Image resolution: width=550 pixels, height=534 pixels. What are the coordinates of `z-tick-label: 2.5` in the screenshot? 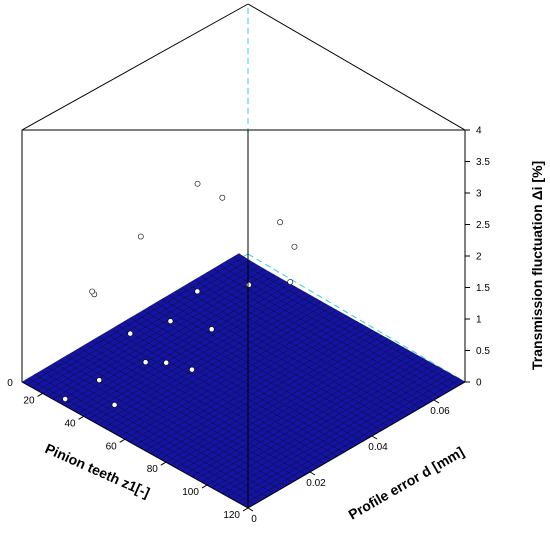 It's located at (483, 225).